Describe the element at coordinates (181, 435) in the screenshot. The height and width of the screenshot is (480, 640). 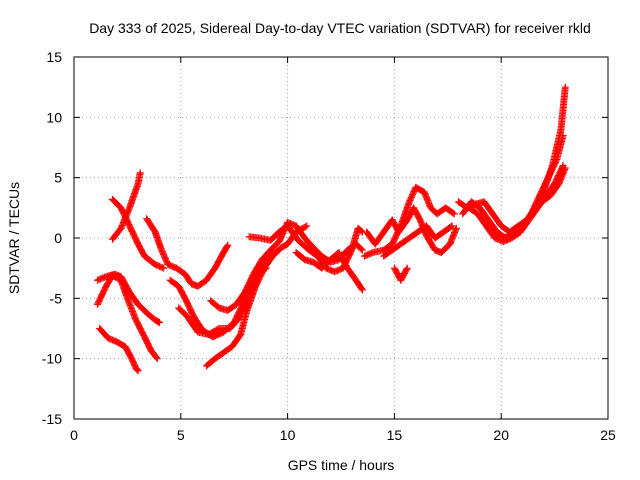
I see `x-tick-label: 5` at that location.